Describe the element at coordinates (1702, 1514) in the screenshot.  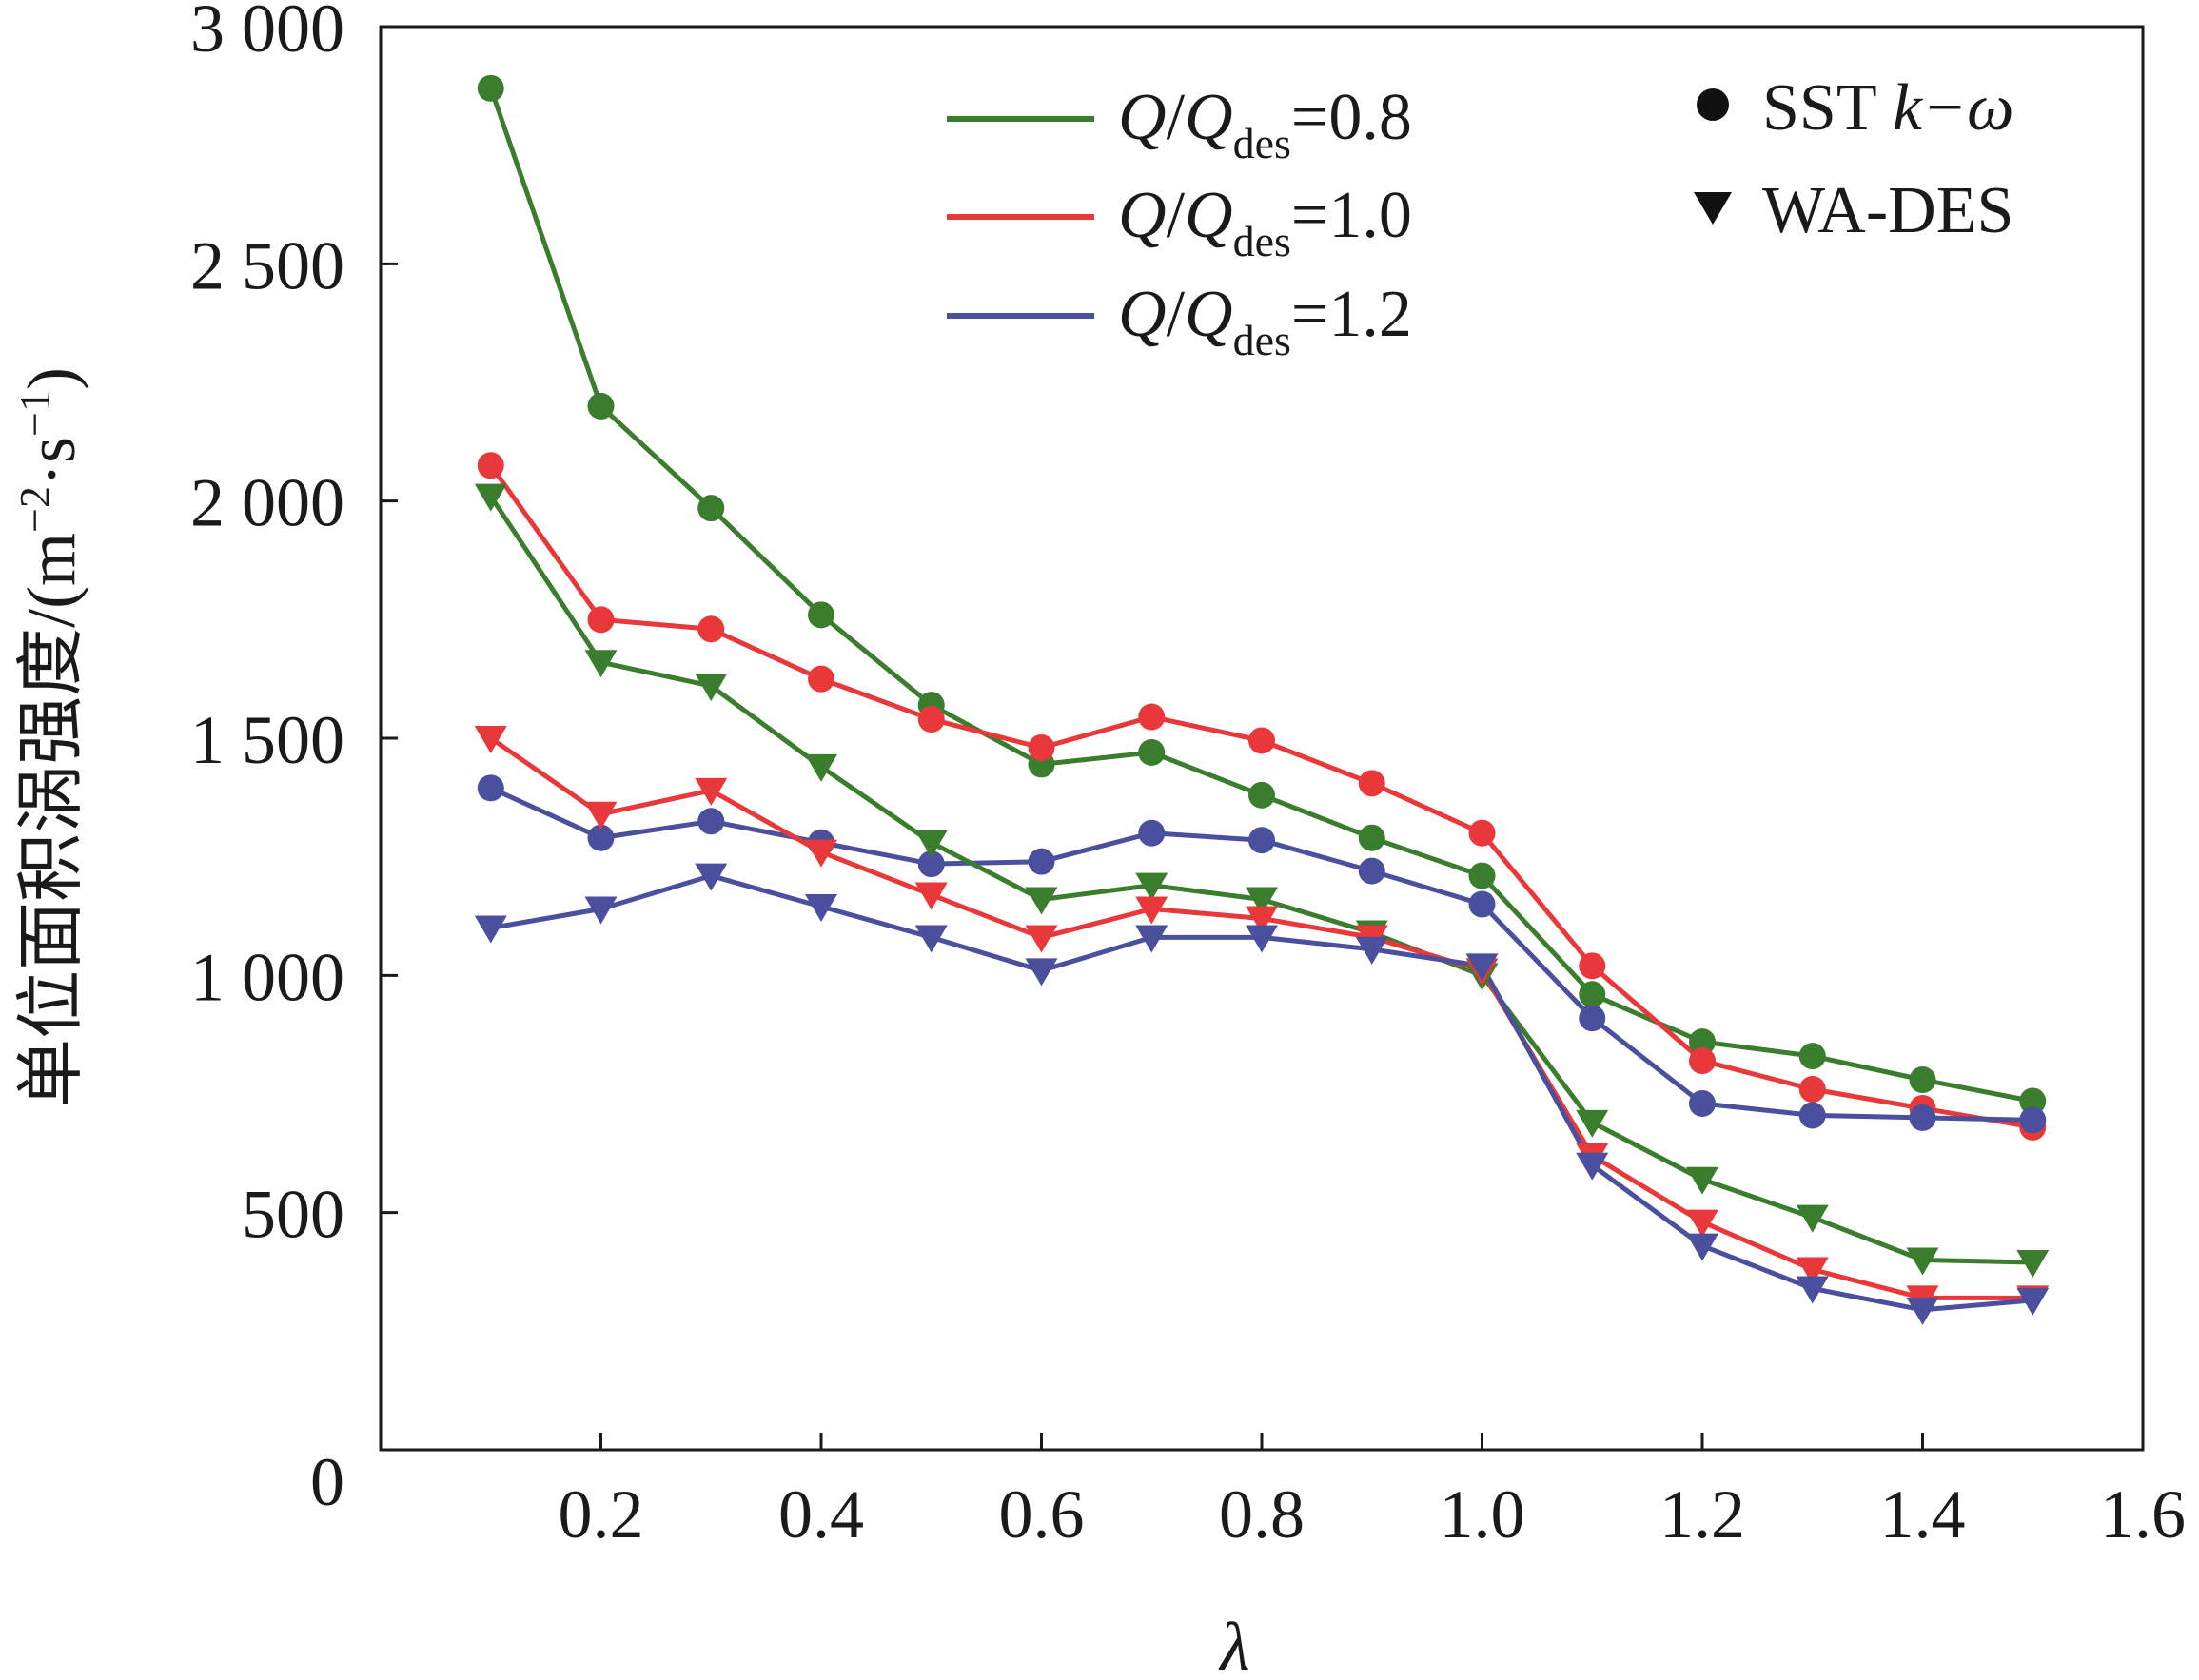
I see `x-tick-label: 1.2` at that location.